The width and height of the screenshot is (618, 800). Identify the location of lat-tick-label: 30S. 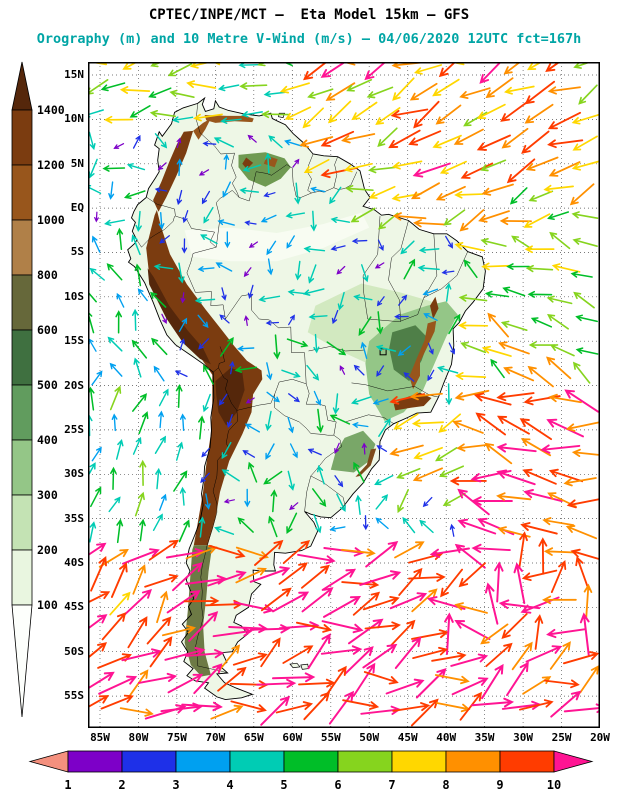
(74, 474).